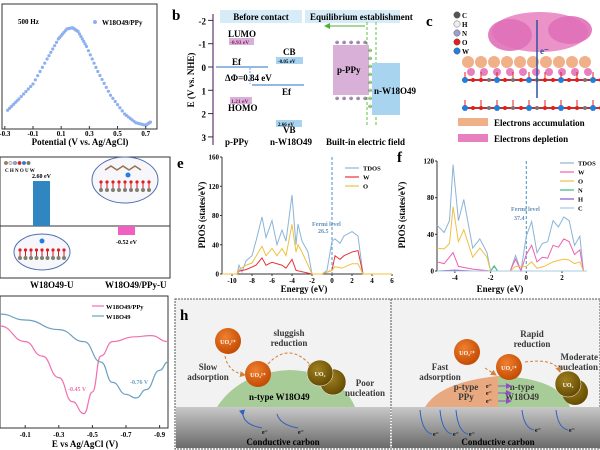 This screenshot has height=450, width=600. What do you see at coordinates (89, 134) in the screenshot?
I see `x-tick-label: 0.3` at bounding box center [89, 134].